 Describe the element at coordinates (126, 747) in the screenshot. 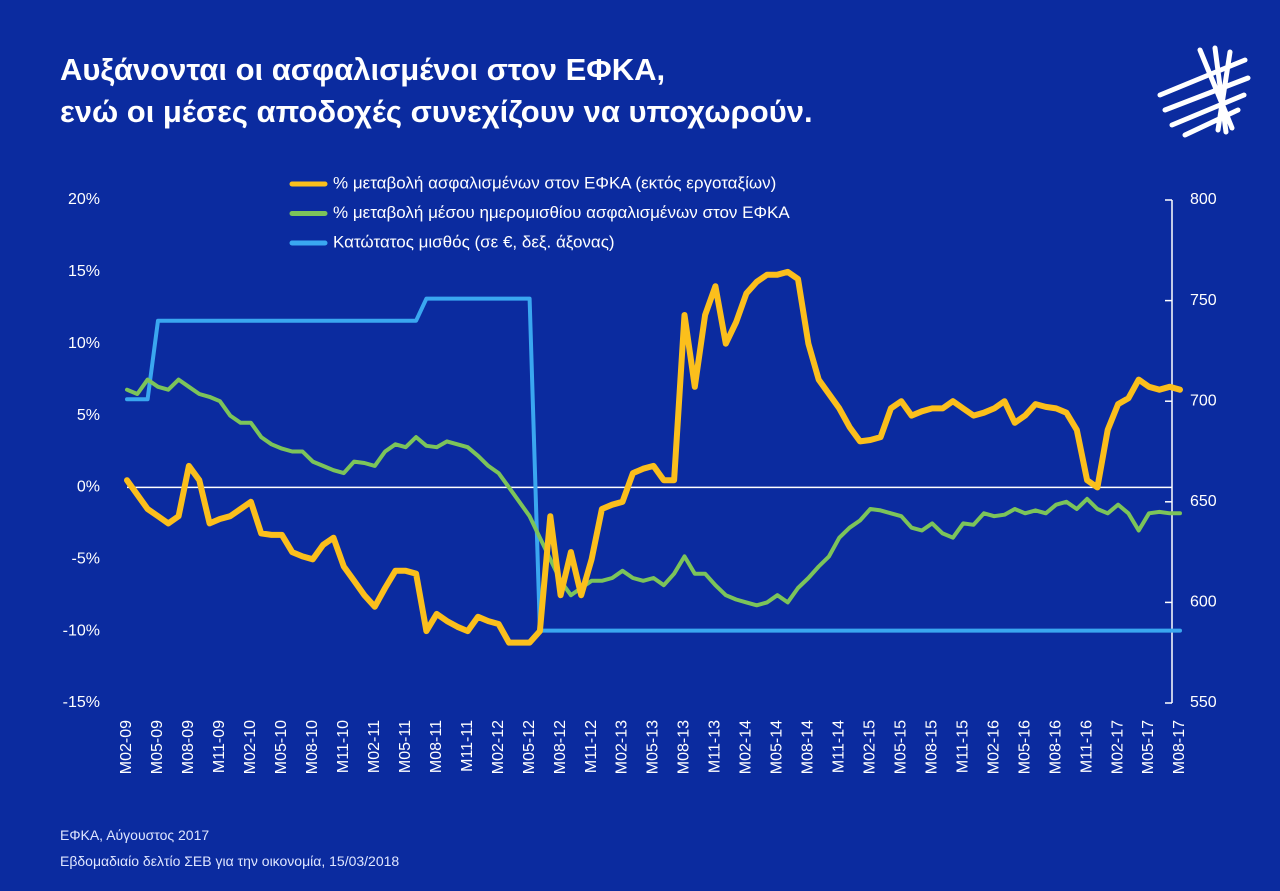

I see `x-tick-label: M02-09` at that location.